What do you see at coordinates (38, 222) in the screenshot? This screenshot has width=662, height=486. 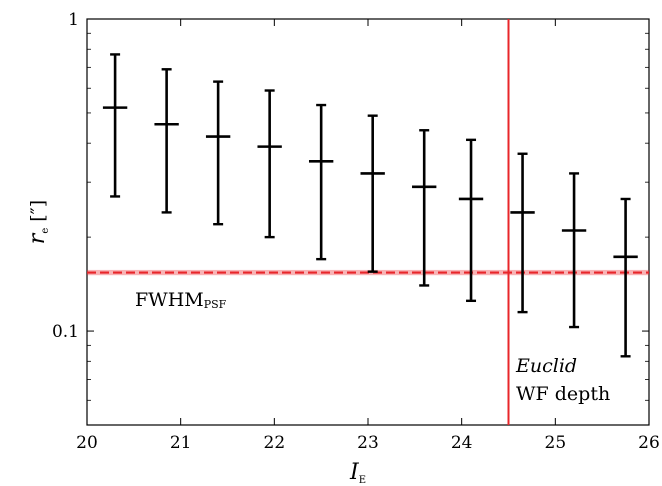 I see `y-axis-title: re[″]` at bounding box center [38, 222].